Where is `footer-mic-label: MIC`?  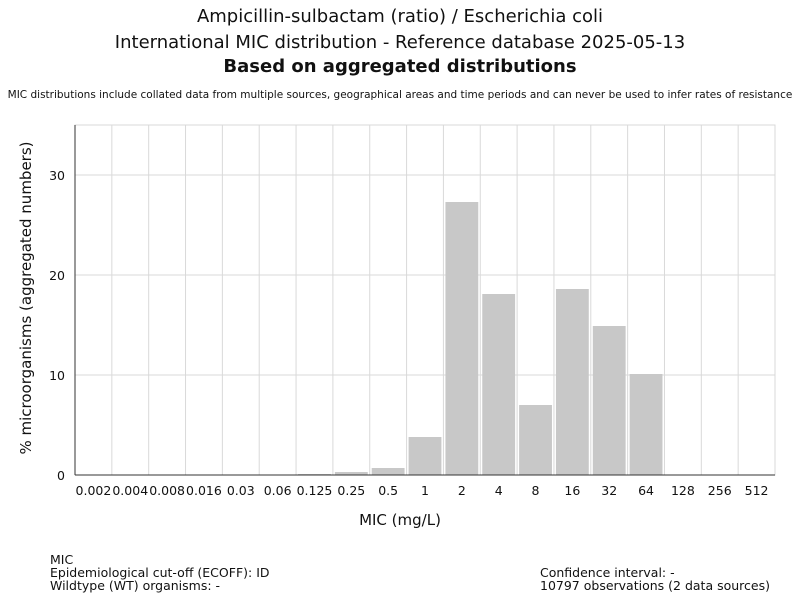
footer-mic-label: MIC is located at coordinates (62, 559).